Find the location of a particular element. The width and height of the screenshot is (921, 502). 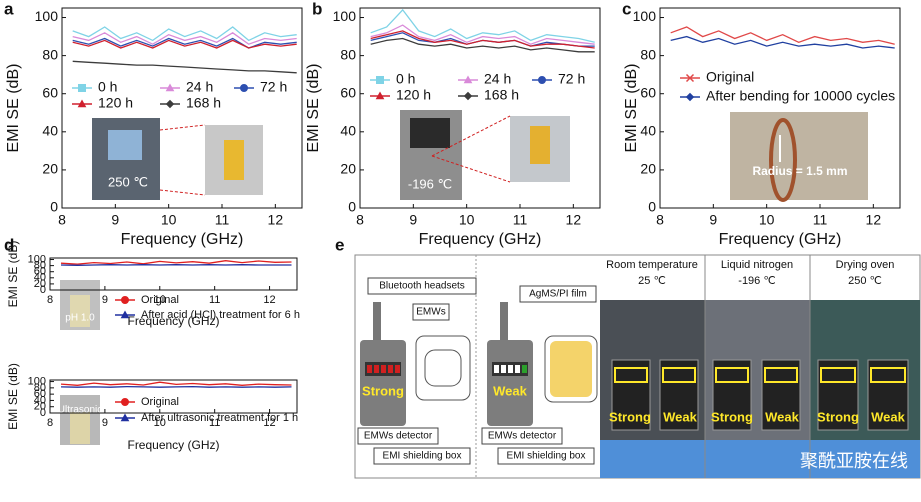

legend-label: 168 h is located at coordinates (501, 95).